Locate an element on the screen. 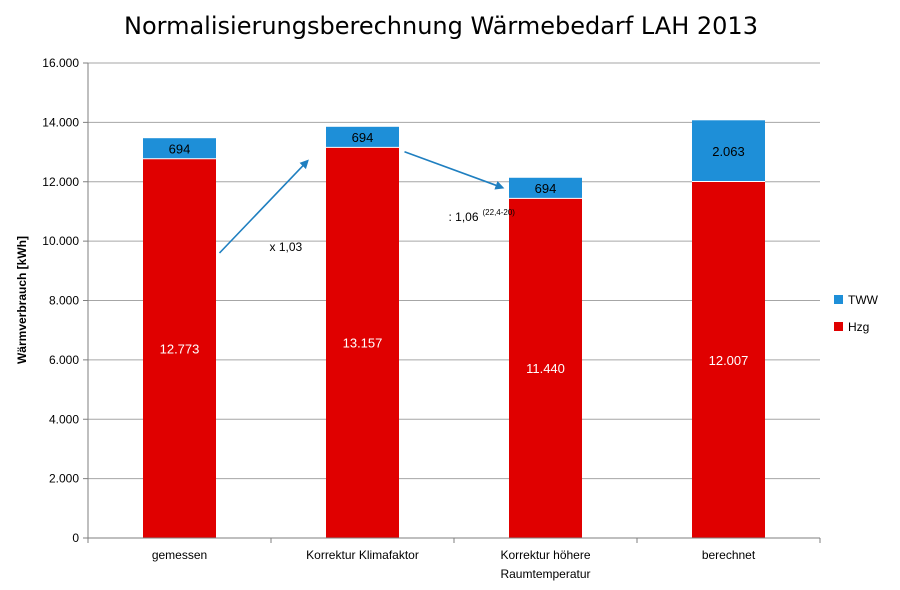  x-tick-label: Korrektur Klimafaktor is located at coordinates (362, 555).